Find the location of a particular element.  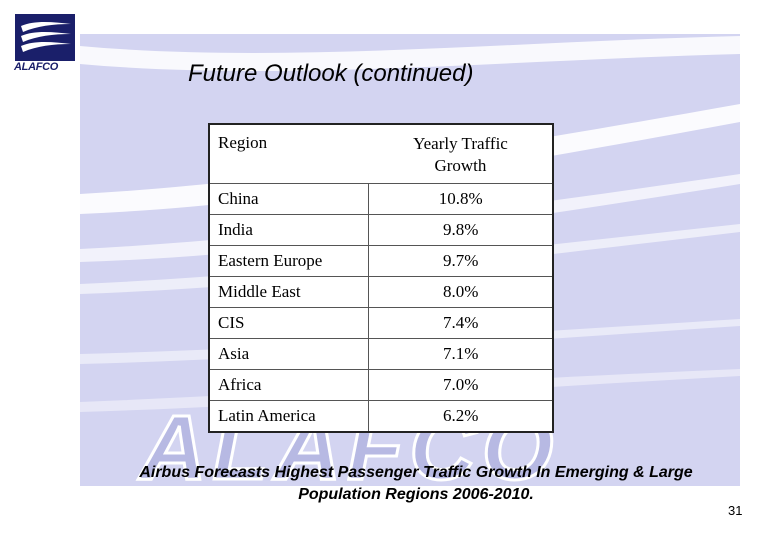

logo-wing-icon is located at coordinates (46, 37).